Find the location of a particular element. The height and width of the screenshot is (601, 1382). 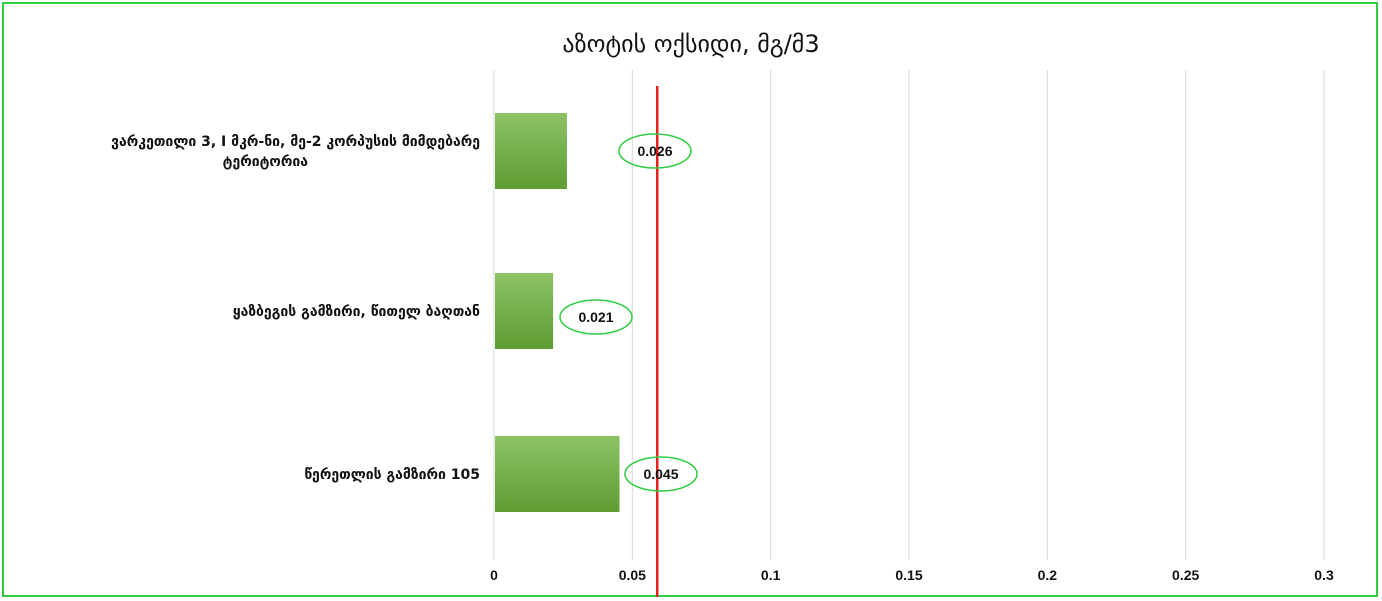

x-axis-ticks: 0 0.05 0.1 0.15 0.2 0.25 0.3 is located at coordinates (912, 575).